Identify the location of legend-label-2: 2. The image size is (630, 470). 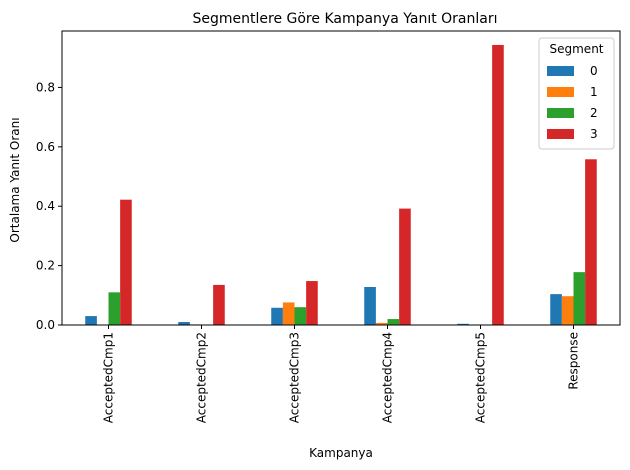
(594, 113).